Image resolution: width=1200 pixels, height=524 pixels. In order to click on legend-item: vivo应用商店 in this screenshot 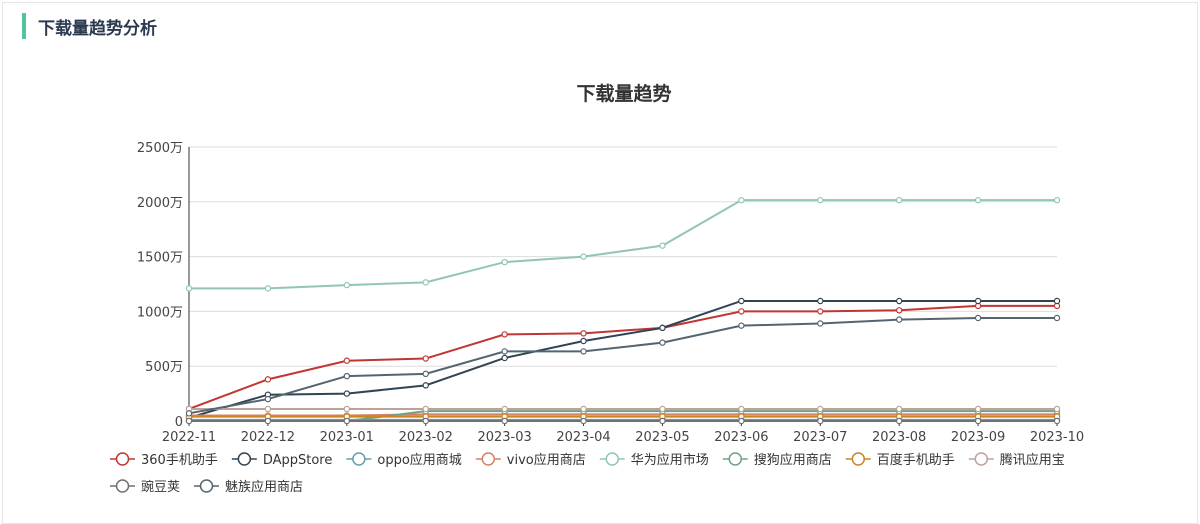, I will do `click(530, 460)`.